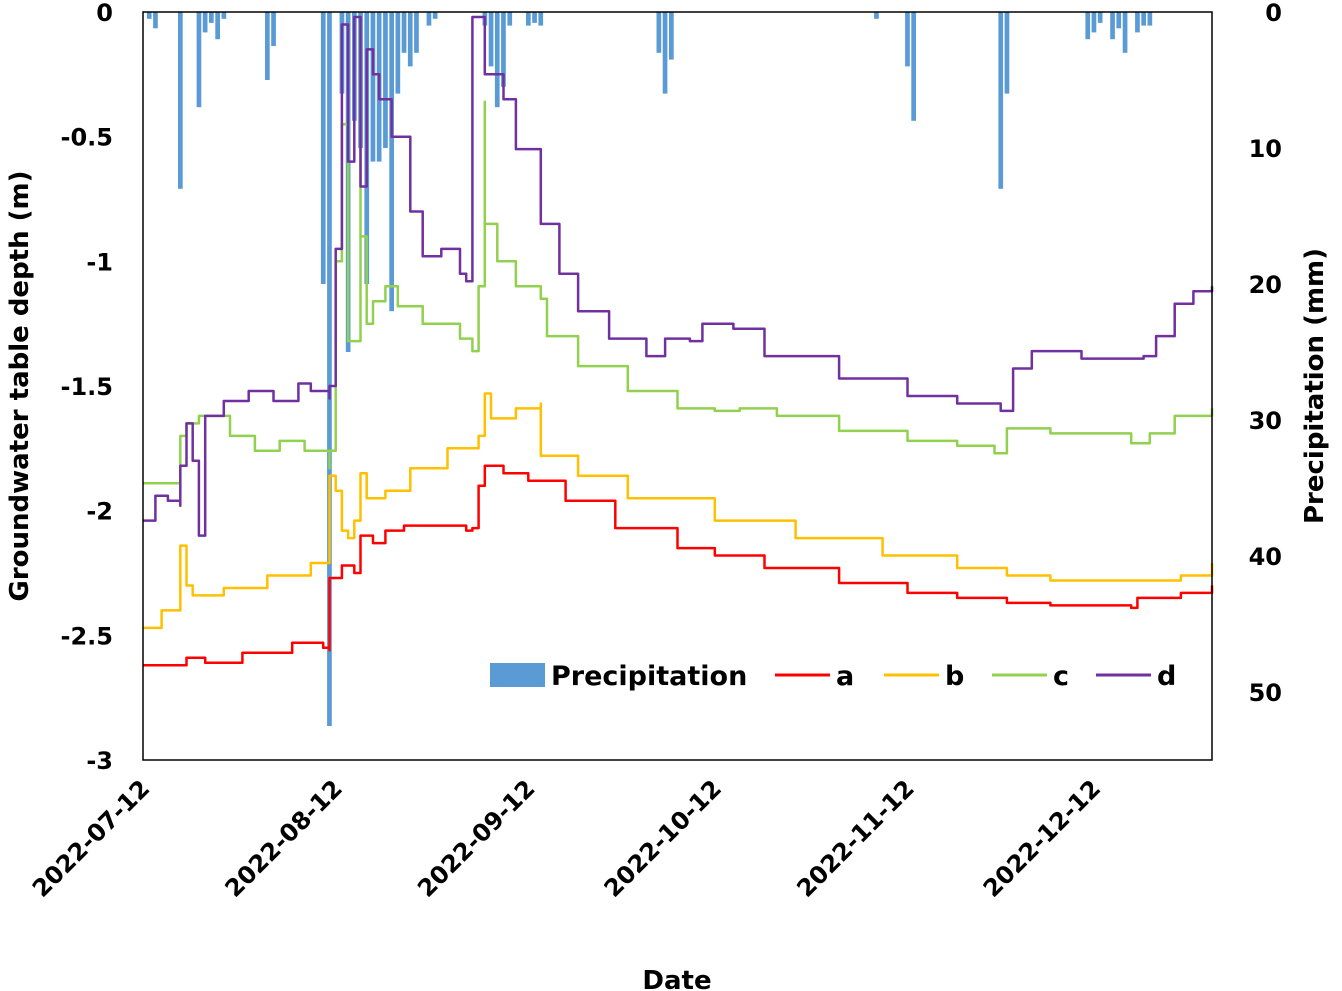 This screenshot has height=991, width=1342. I want to click on left-y-tick-label: -3, so click(99, 761).